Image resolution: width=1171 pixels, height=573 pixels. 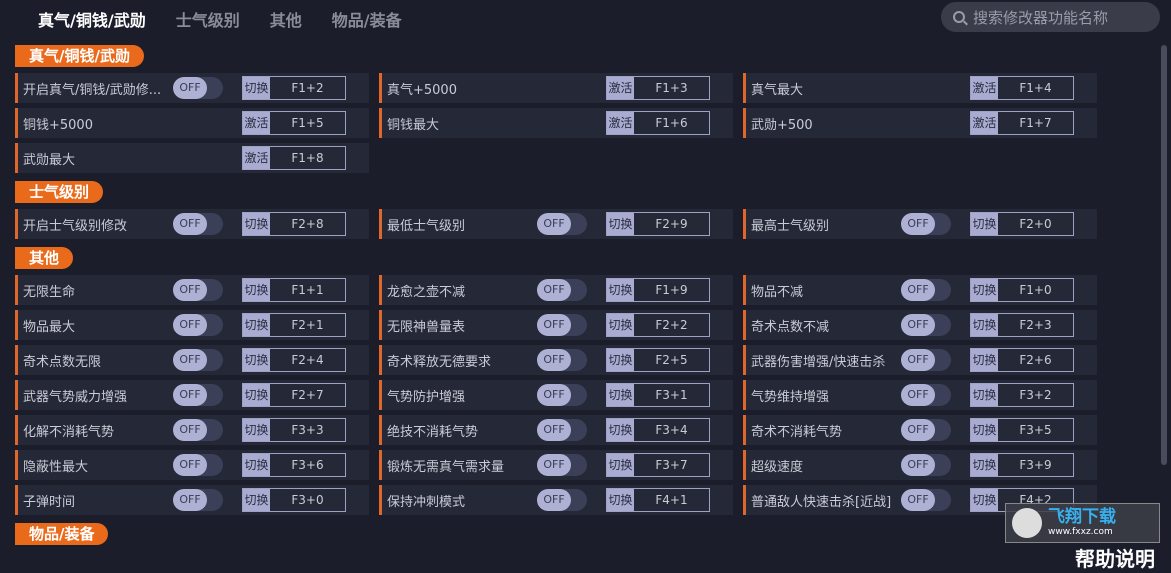 I want to click on hotkey-field: F3+1, so click(x=671, y=395).